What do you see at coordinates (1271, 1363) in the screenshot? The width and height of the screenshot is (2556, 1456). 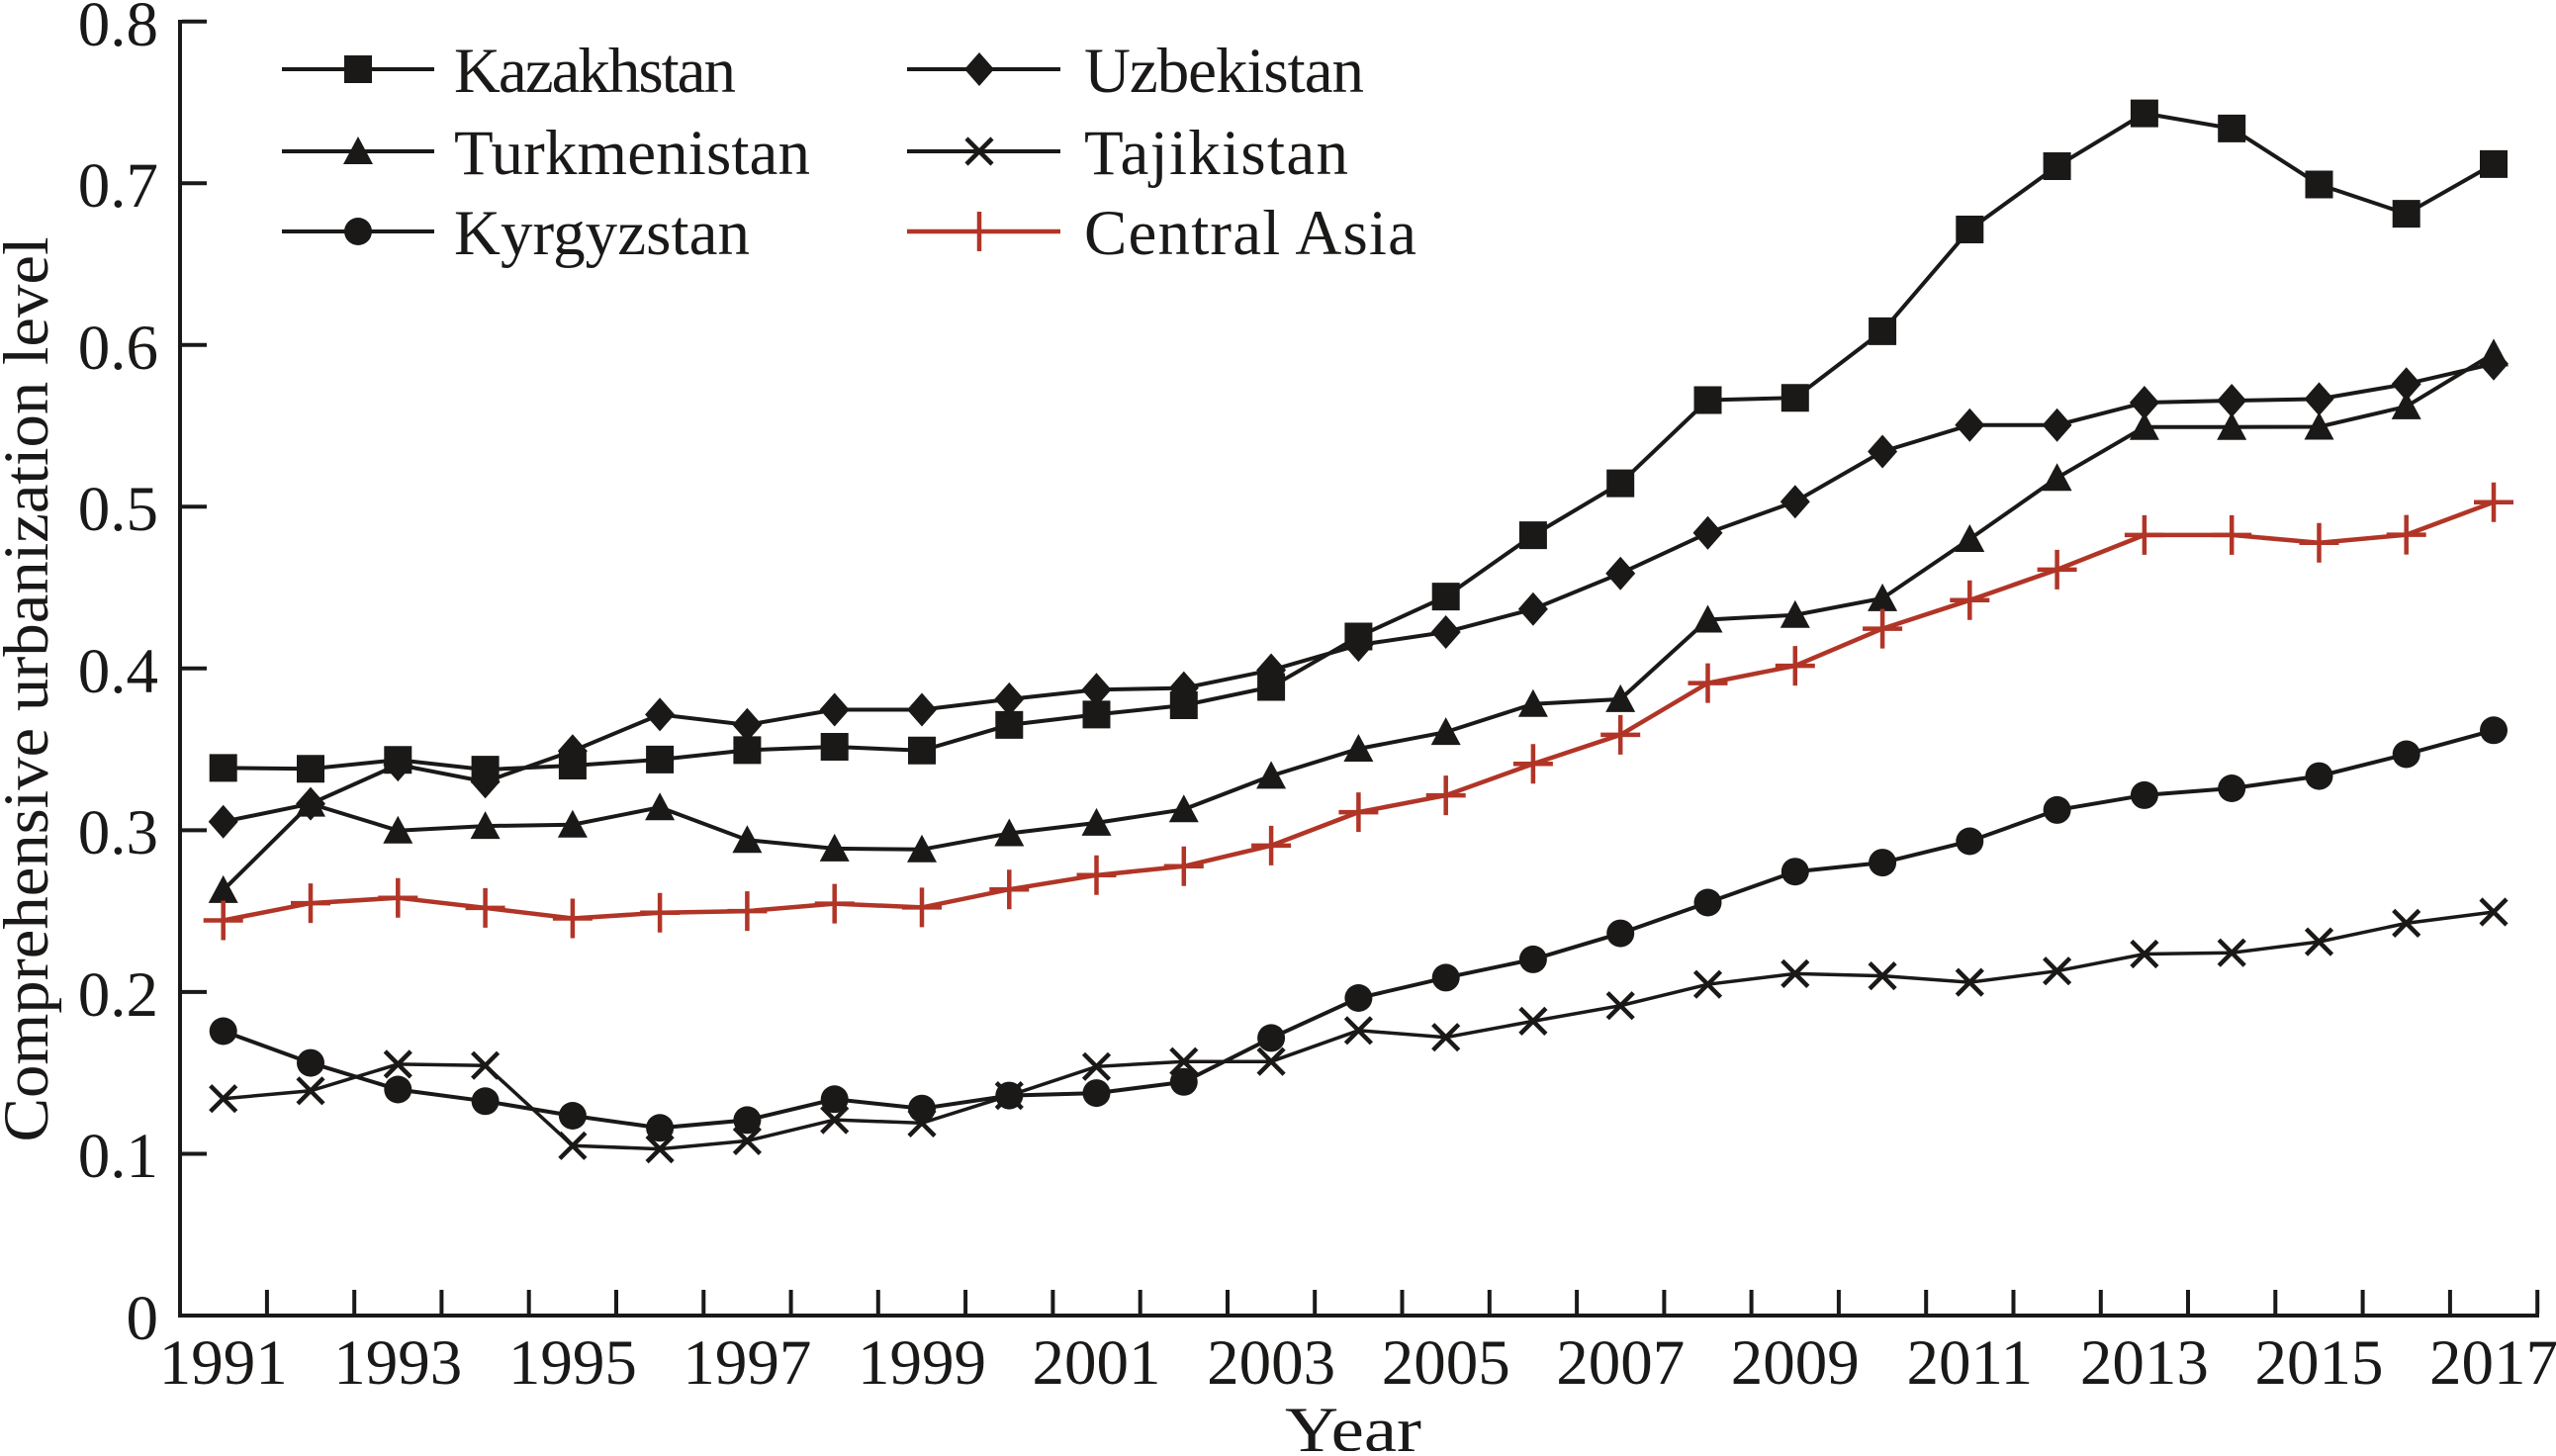 I see `svg-text: 2003` at bounding box center [1271, 1363].